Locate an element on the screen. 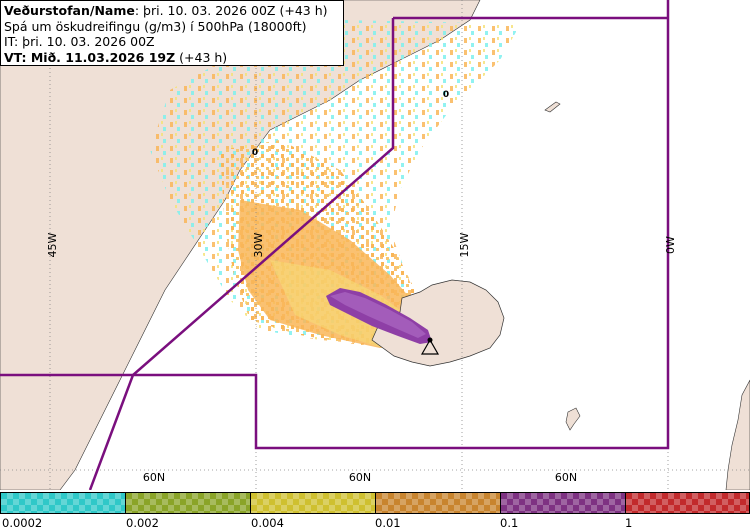 This screenshot has width=750, height=532. lon-label-0w: 0W is located at coordinates (670, 245).